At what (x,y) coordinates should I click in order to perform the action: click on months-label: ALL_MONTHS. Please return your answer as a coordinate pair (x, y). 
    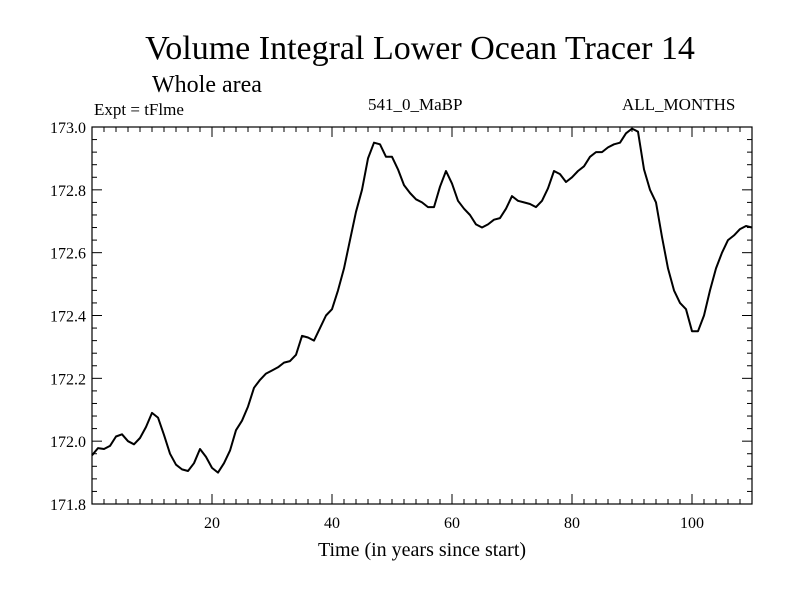
    Looking at the image, I should click on (679, 104).